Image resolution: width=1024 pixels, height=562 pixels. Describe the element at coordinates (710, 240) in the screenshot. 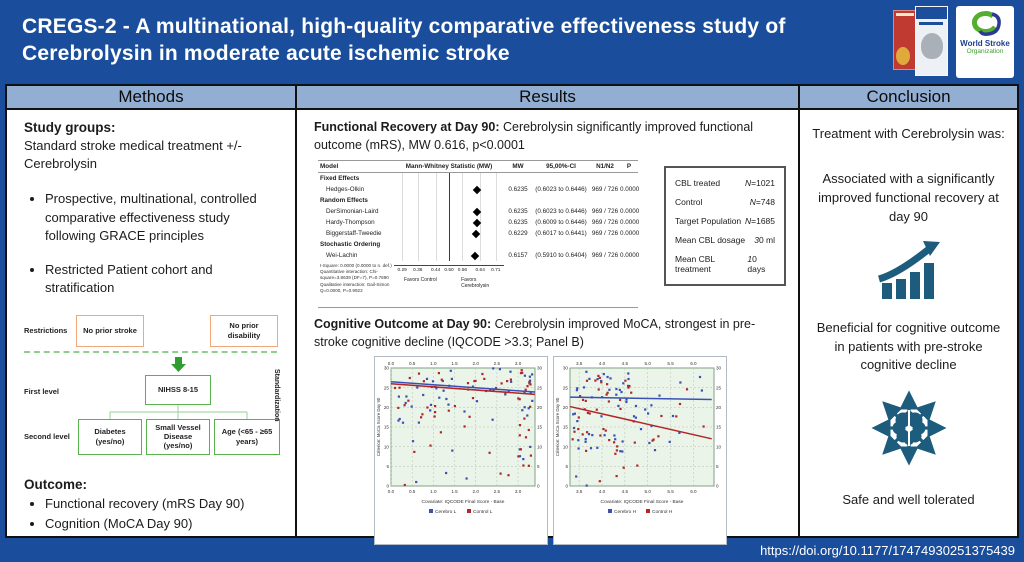

I see `stats-label: Mean CBL dosage` at that location.